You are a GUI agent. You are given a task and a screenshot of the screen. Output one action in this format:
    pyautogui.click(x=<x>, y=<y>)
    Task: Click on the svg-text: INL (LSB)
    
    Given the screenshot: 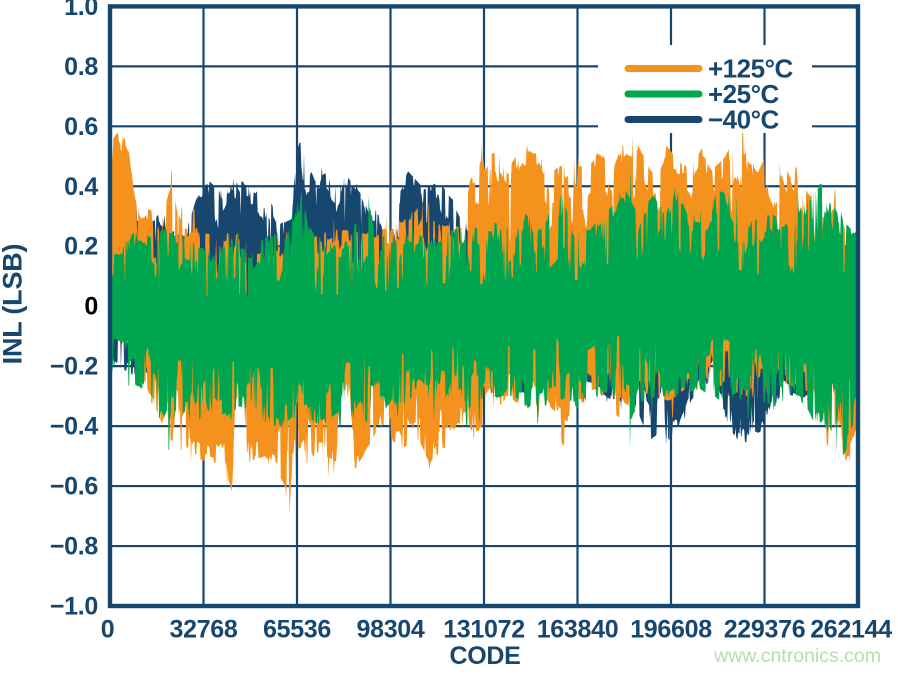 What is the action you would take?
    pyautogui.click(x=14, y=304)
    